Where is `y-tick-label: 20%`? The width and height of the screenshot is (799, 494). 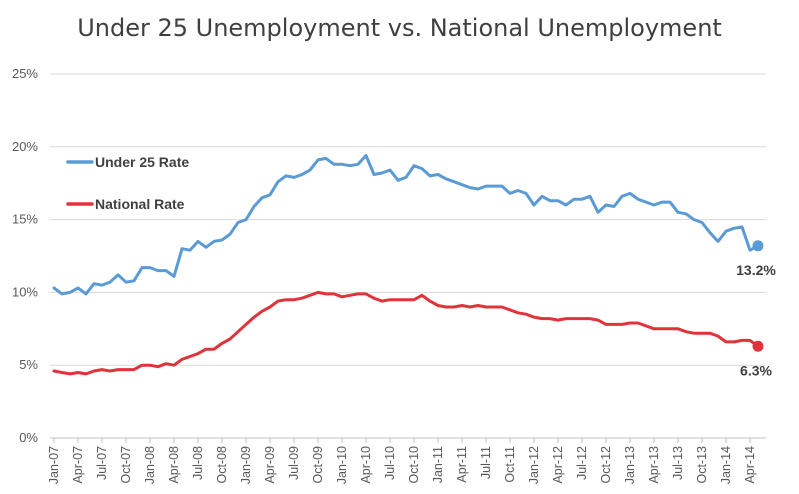
y-tick-label: 20% is located at coordinates (25, 146).